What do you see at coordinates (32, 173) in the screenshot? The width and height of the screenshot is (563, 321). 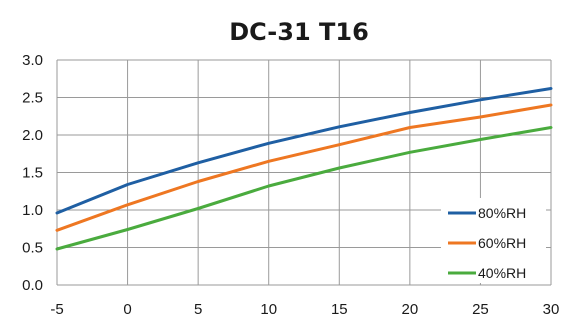 I see `y-tick-label: 1.5` at bounding box center [32, 173].